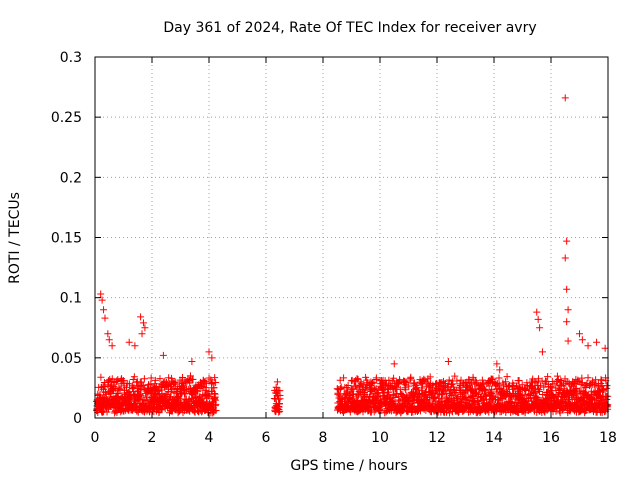 Image resolution: width=640 pixels, height=480 pixels. I want to click on x-tick-labels: 0 2 4 6 8 10 12 14 16 18, so click(354, 438).